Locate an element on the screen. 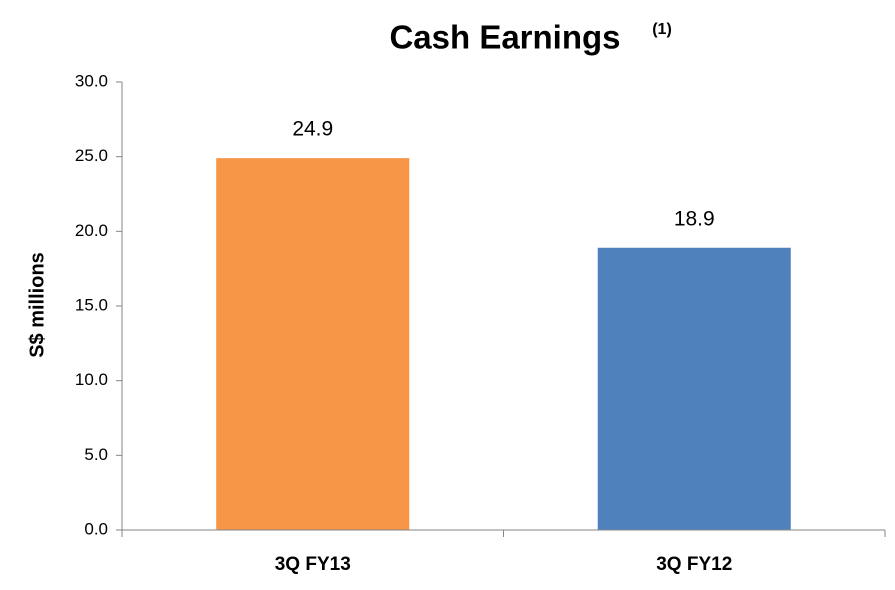 The image size is (895, 590). chart-title: Cash Earnings is located at coordinates (504, 37).